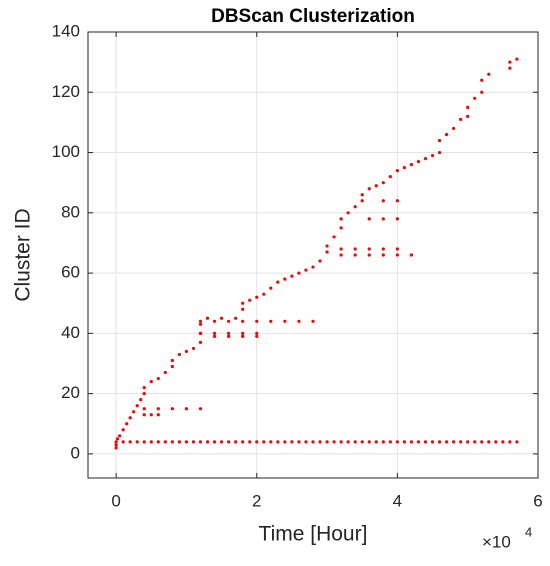 The width and height of the screenshot is (550, 566). What do you see at coordinates (256, 500) in the screenshot?
I see `x-tick-label: 2` at bounding box center [256, 500].